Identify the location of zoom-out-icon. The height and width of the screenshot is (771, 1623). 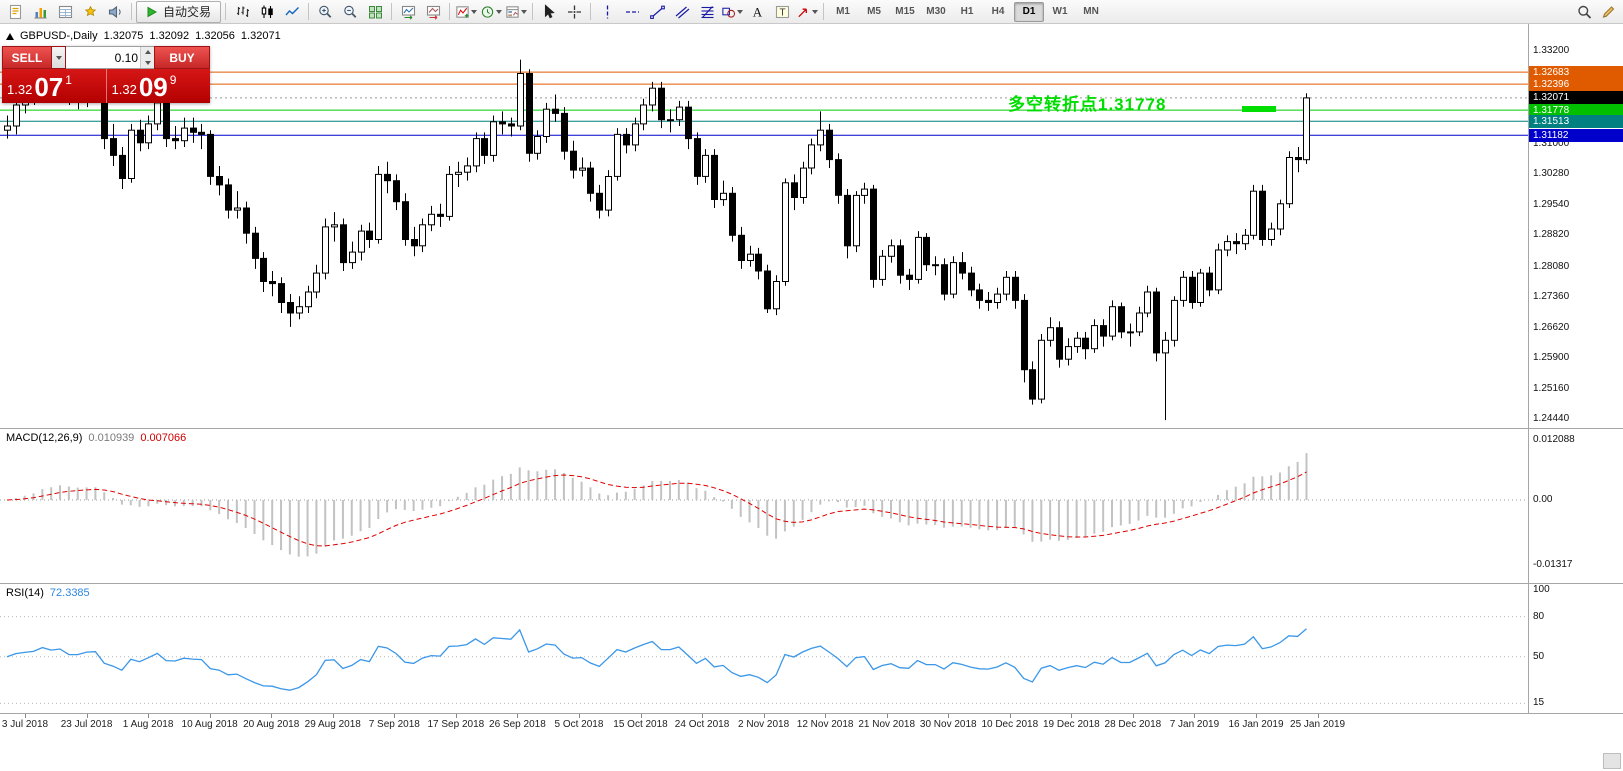
(350, 12).